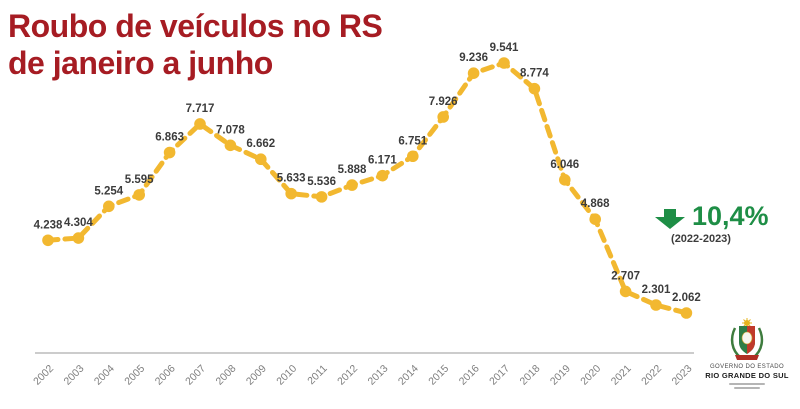 The width and height of the screenshot is (800, 409). What do you see at coordinates (564, 165) in the screenshot?
I see `data-label-2019: 6.046` at bounding box center [564, 165].